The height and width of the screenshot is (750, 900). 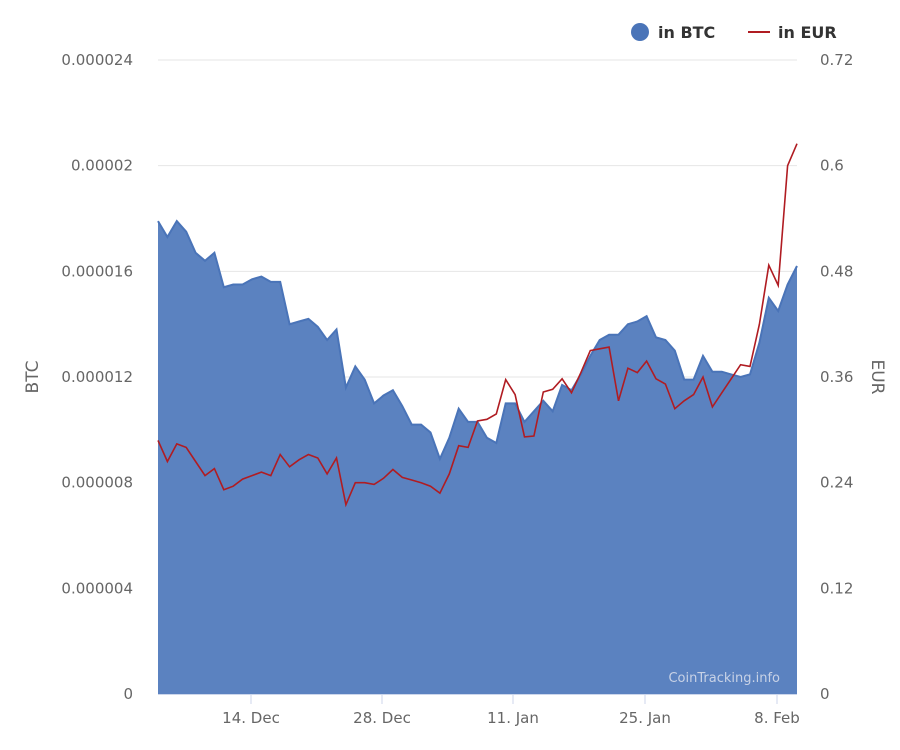 I want to click on y-left-tick-label: 0.000004, so click(x=97, y=588).